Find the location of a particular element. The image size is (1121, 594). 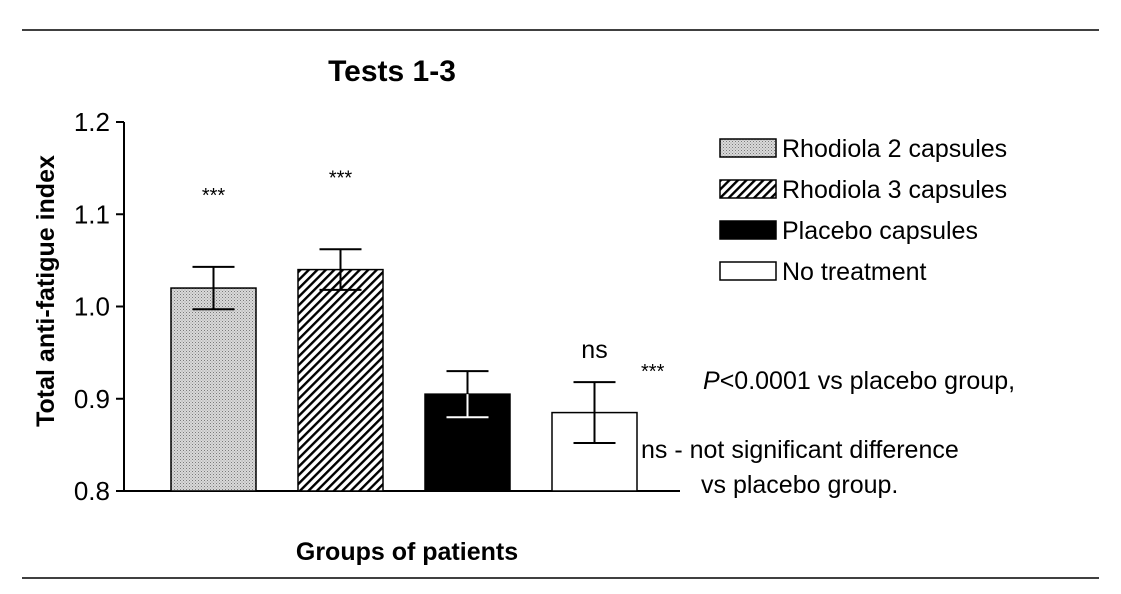

y-tick-label: 1.2 is located at coordinates (92, 122).